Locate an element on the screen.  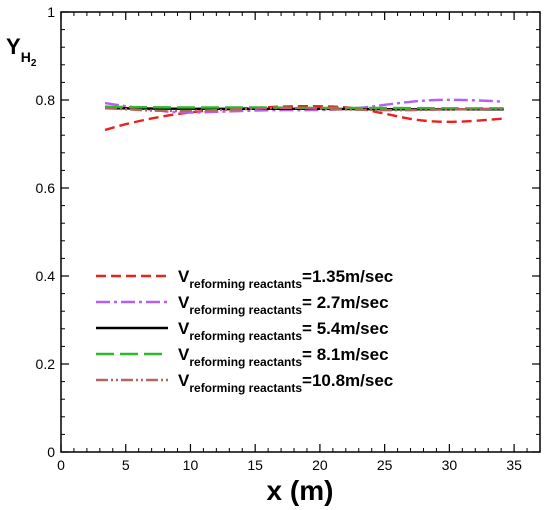
x-tick-label: 15 is located at coordinates (255, 465).